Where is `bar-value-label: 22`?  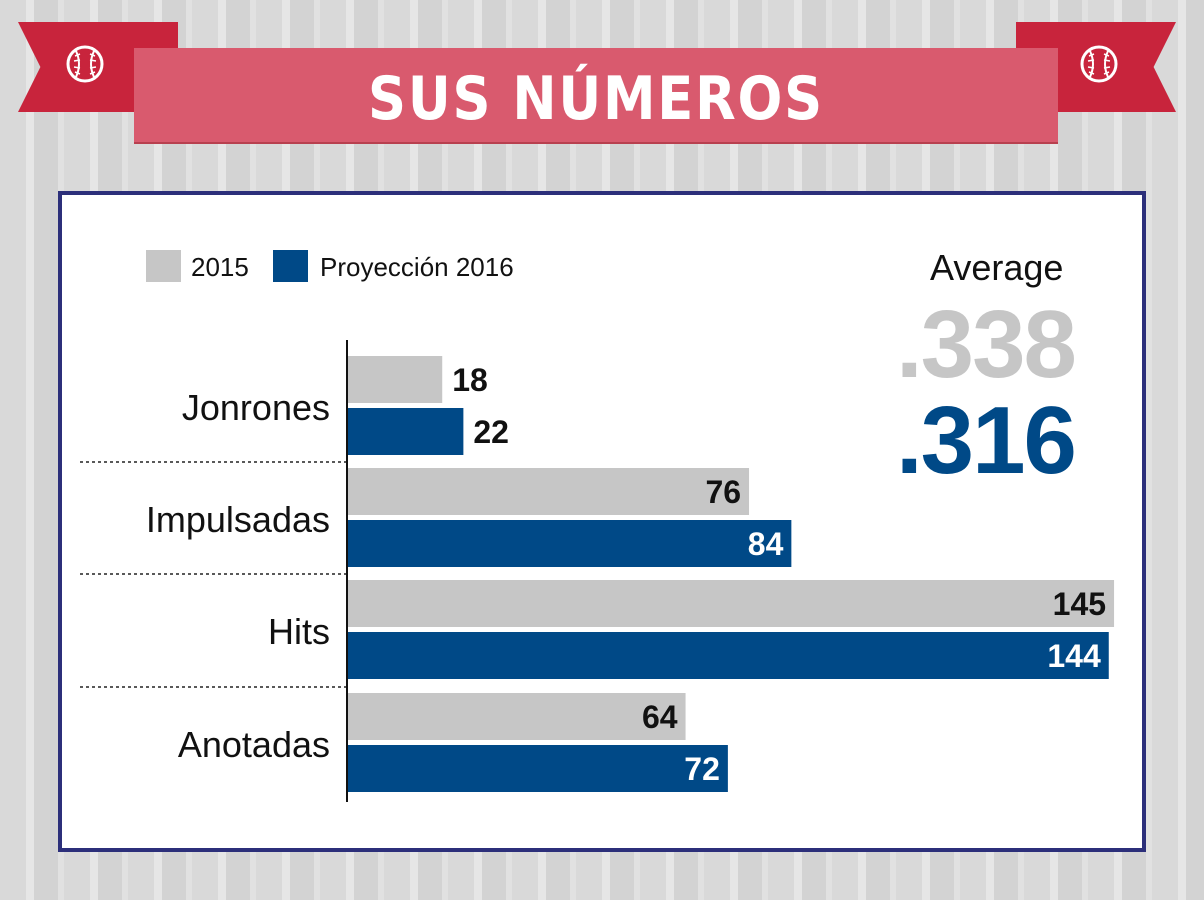
bar-value-label: 22 is located at coordinates (491, 432).